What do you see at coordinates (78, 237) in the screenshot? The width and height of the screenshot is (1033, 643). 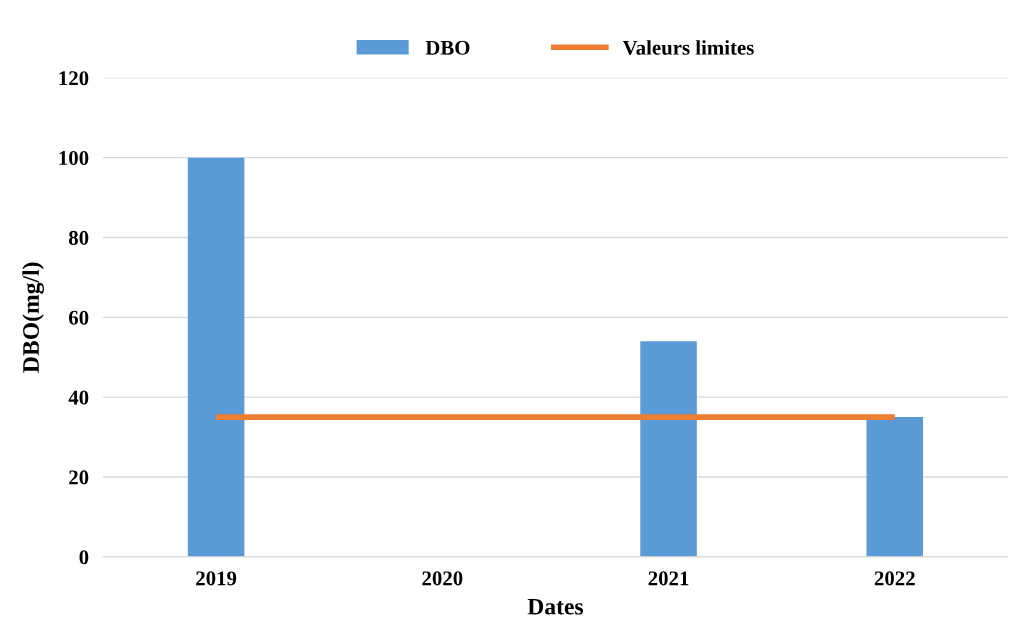 I see `y-tick-label: 80` at bounding box center [78, 237].